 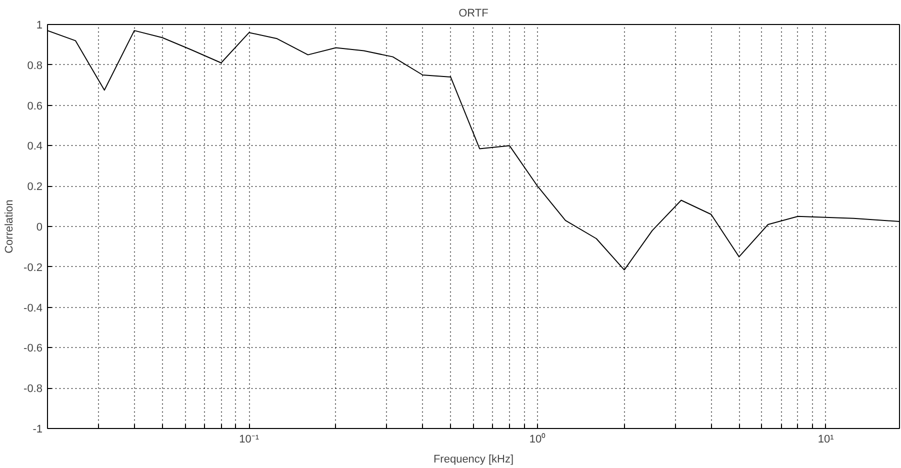 I want to click on y-tick-label: -1, so click(x=37, y=430).